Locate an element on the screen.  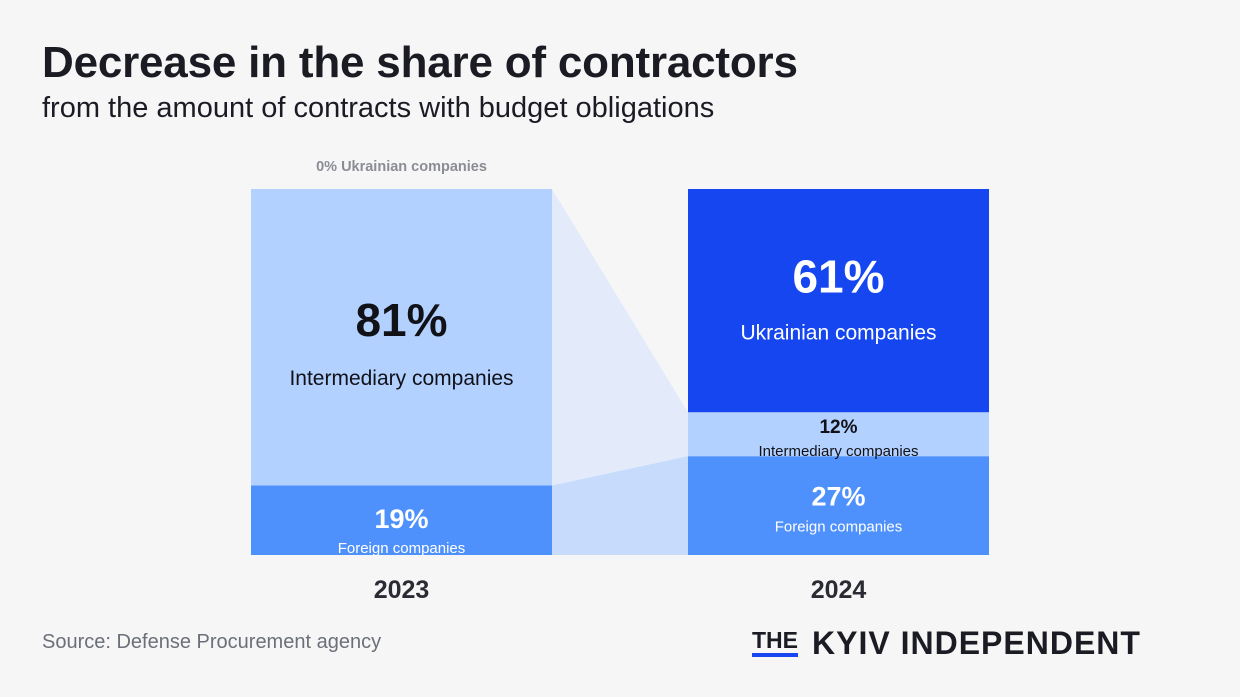
name-2024-foreign: Foreign companies is located at coordinates (839, 527).